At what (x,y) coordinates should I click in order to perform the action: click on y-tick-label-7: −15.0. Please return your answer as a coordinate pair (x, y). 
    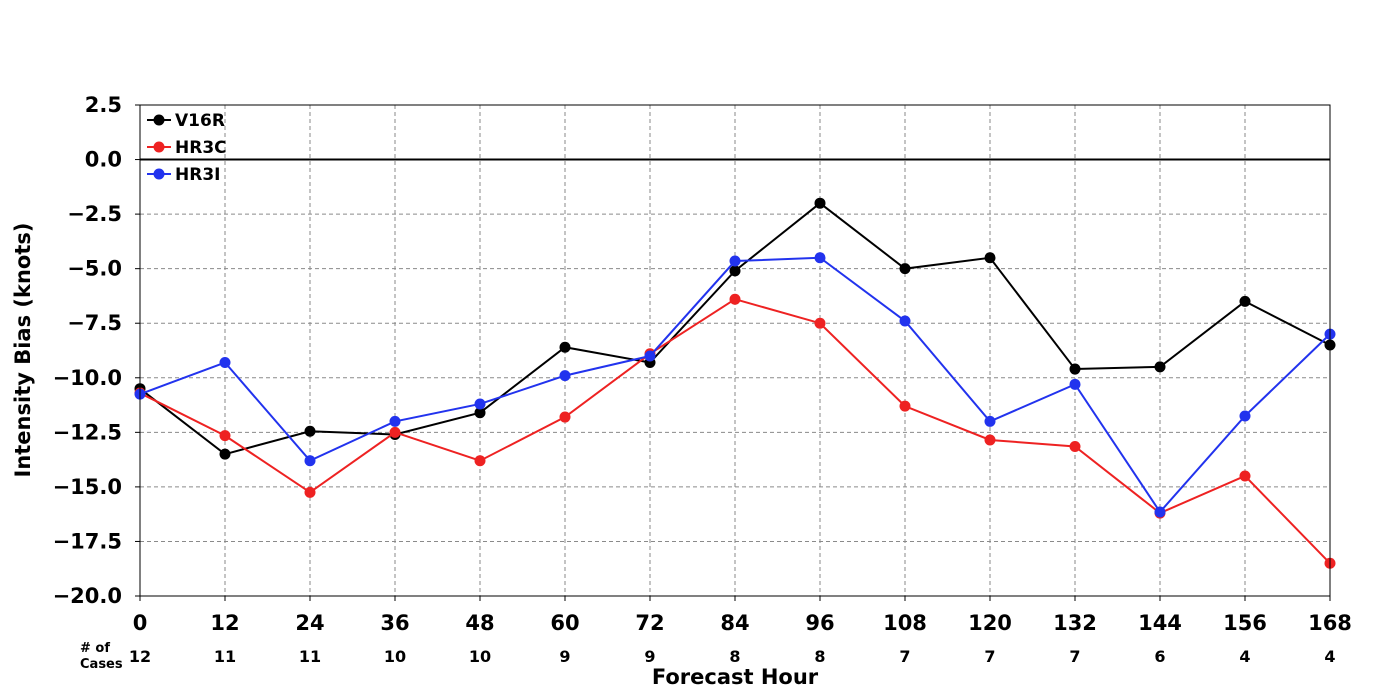
    Looking at the image, I should click on (87, 487).